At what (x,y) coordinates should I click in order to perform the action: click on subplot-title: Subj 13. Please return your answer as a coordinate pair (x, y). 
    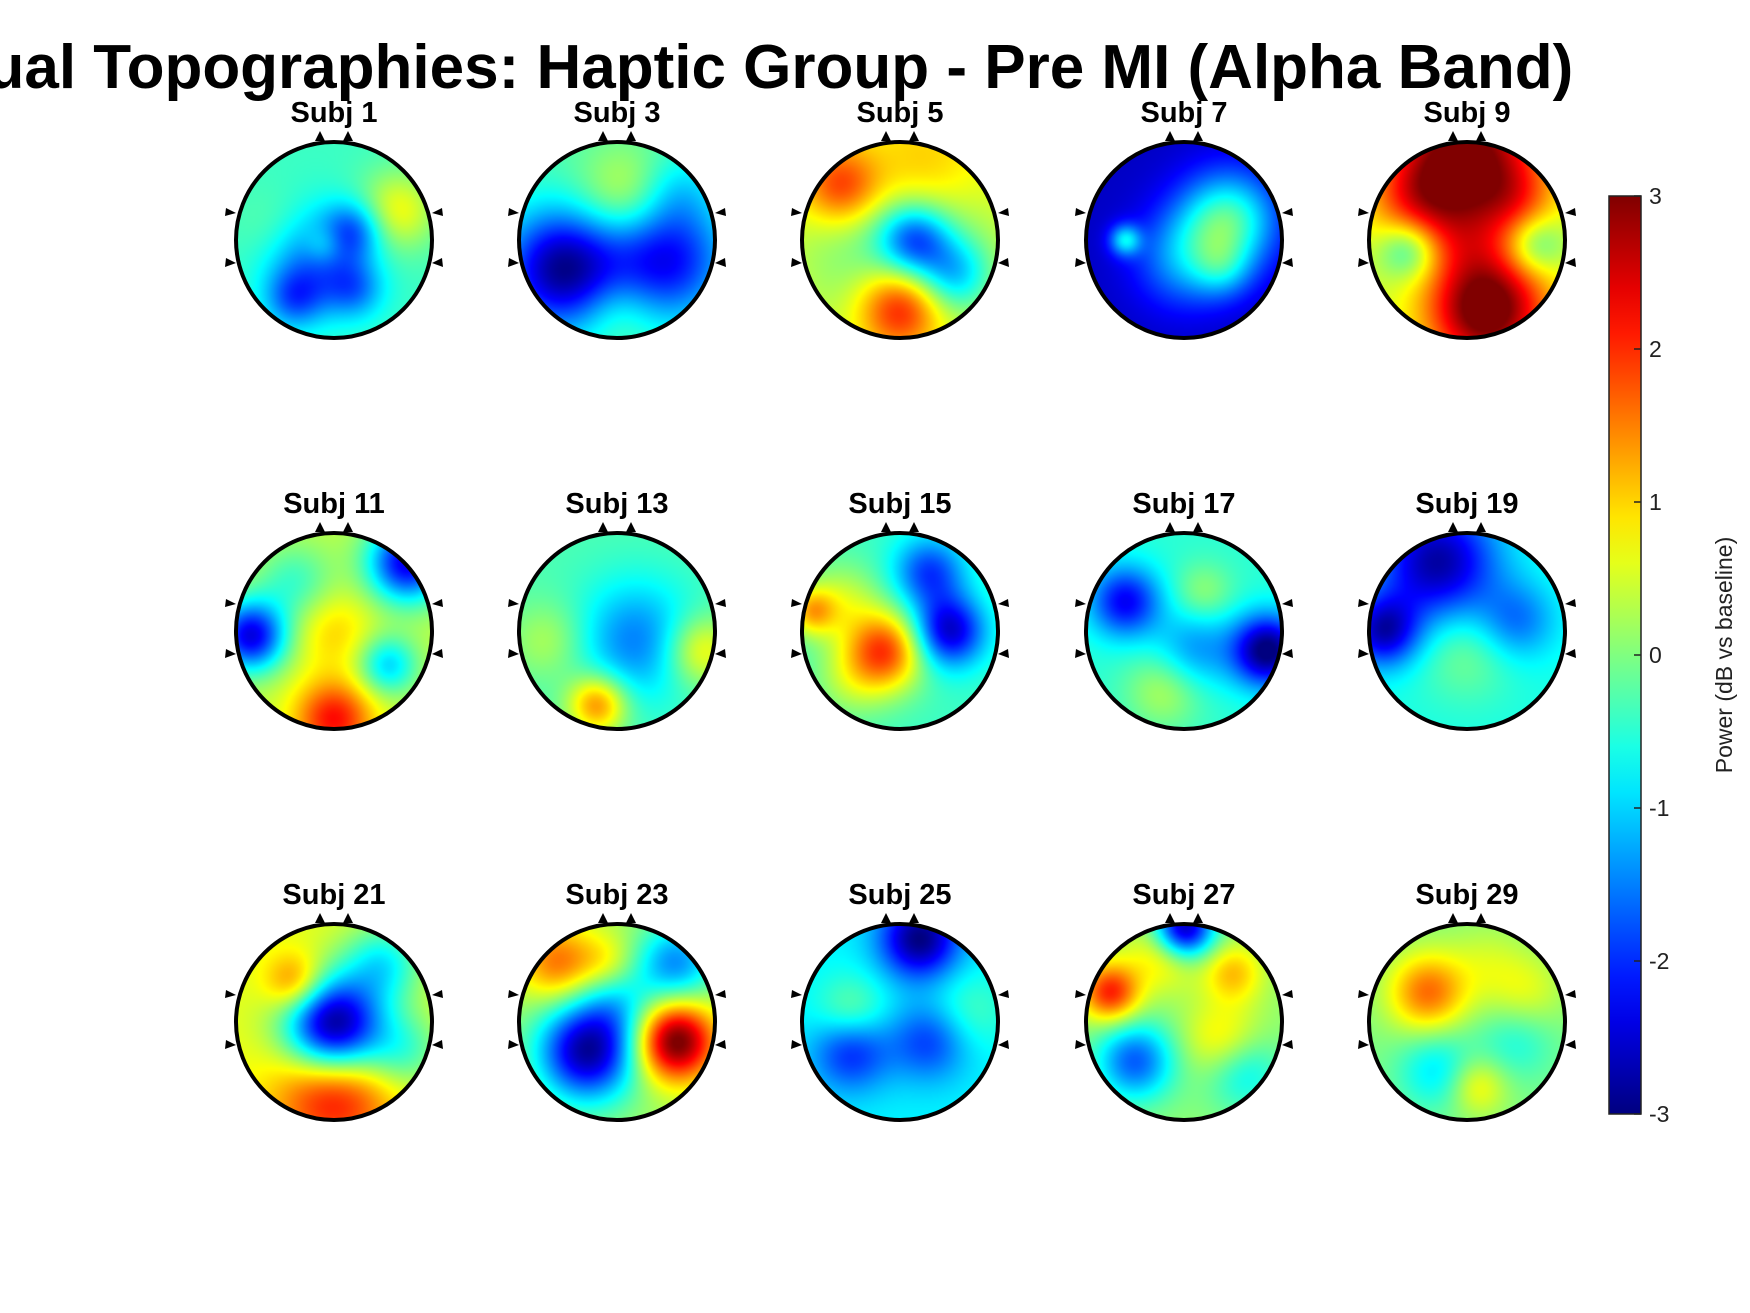
    Looking at the image, I should click on (616, 504).